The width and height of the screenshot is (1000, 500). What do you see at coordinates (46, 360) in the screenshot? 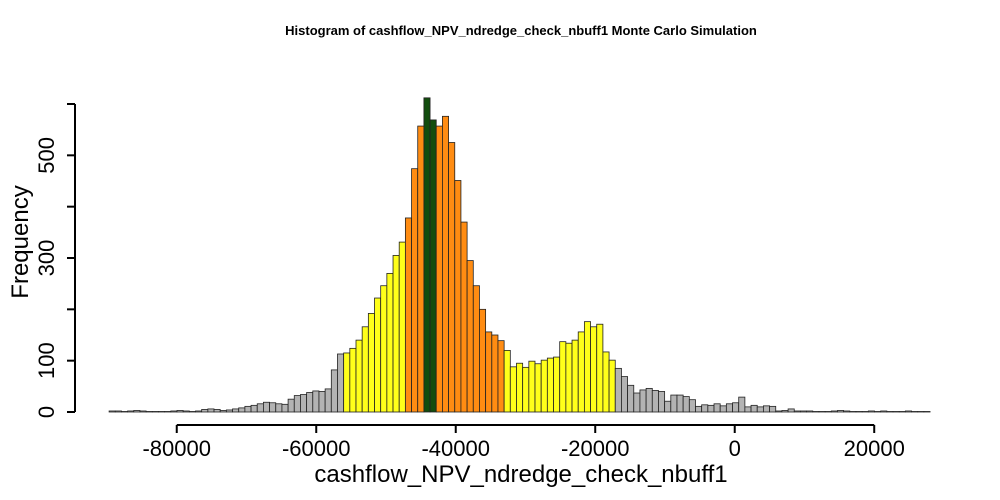
I see `y-tick-label: 100` at bounding box center [46, 360].